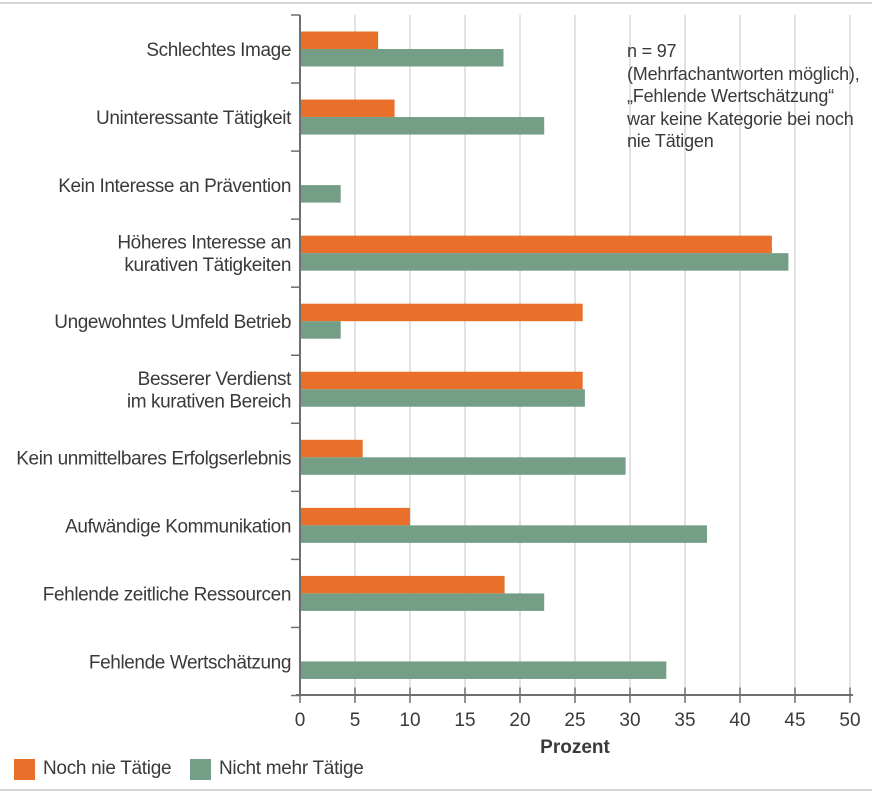  What do you see at coordinates (174, 186) in the screenshot?
I see `category-label: Kein Interesse an Prävention` at bounding box center [174, 186].